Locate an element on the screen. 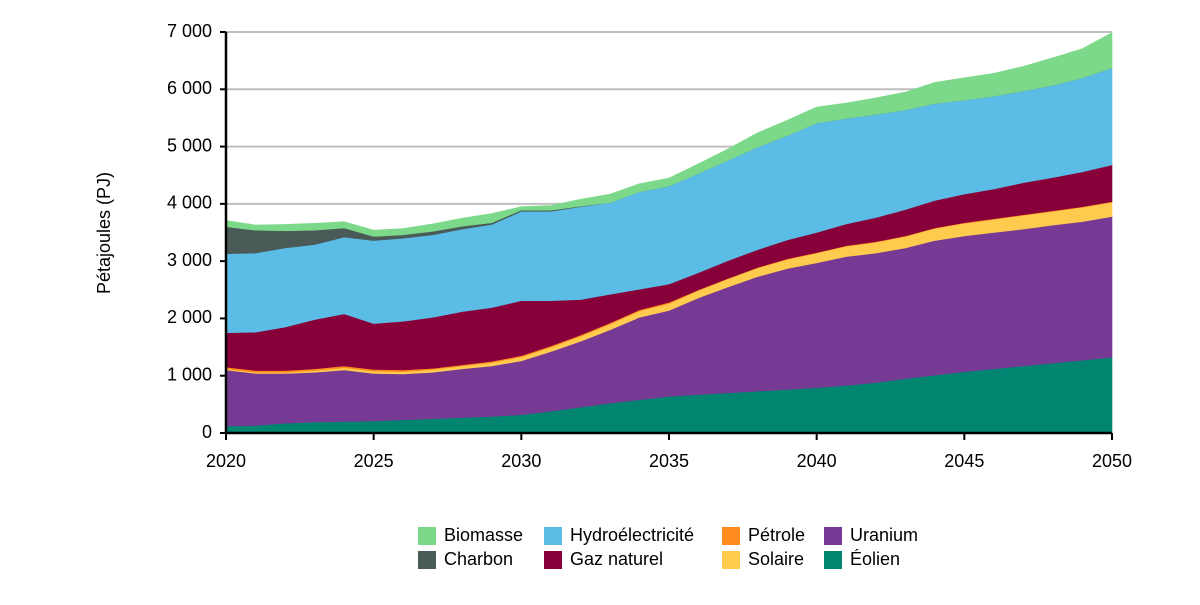 The height and width of the screenshot is (605, 1200). y-tick-label: 2 000 is located at coordinates (189, 317).